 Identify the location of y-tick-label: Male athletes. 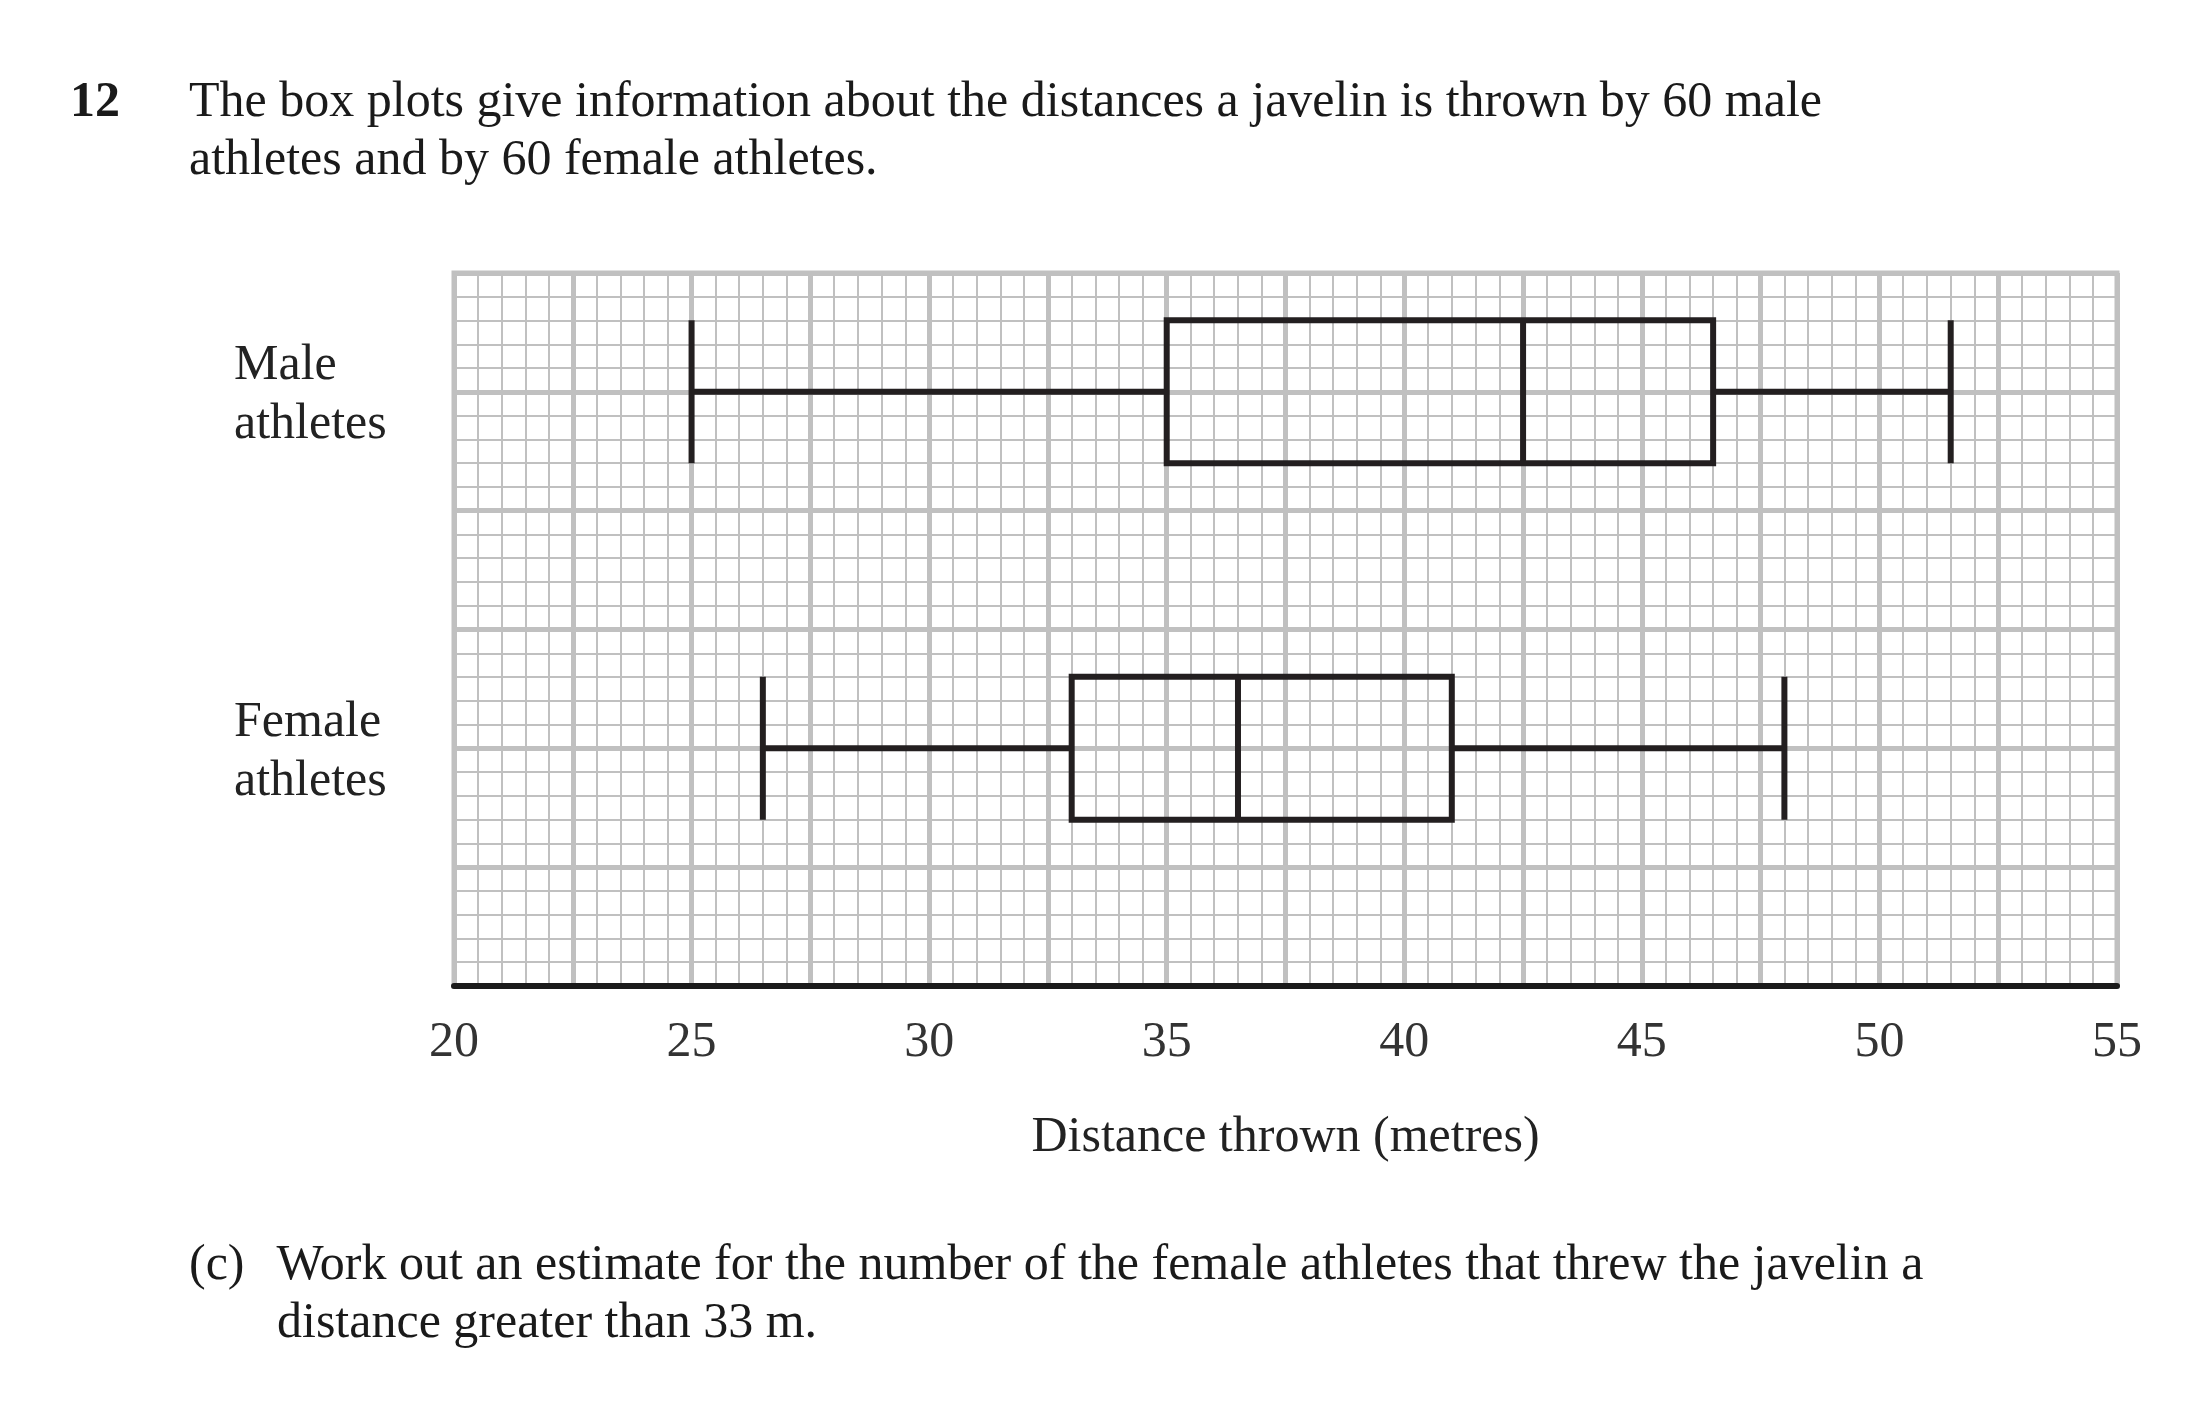
(310, 392).